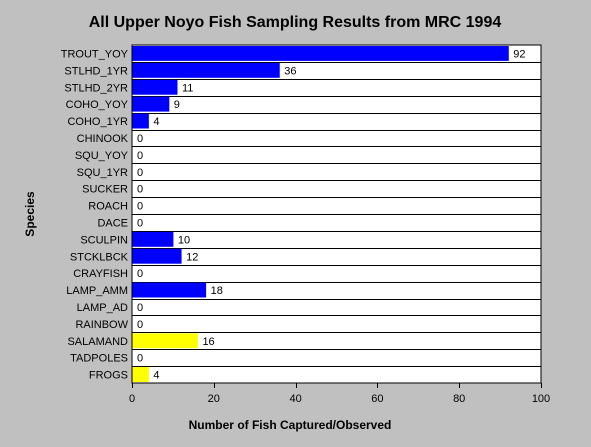  What do you see at coordinates (140, 121) in the screenshot?
I see `bar-coho-1yr` at bounding box center [140, 121].